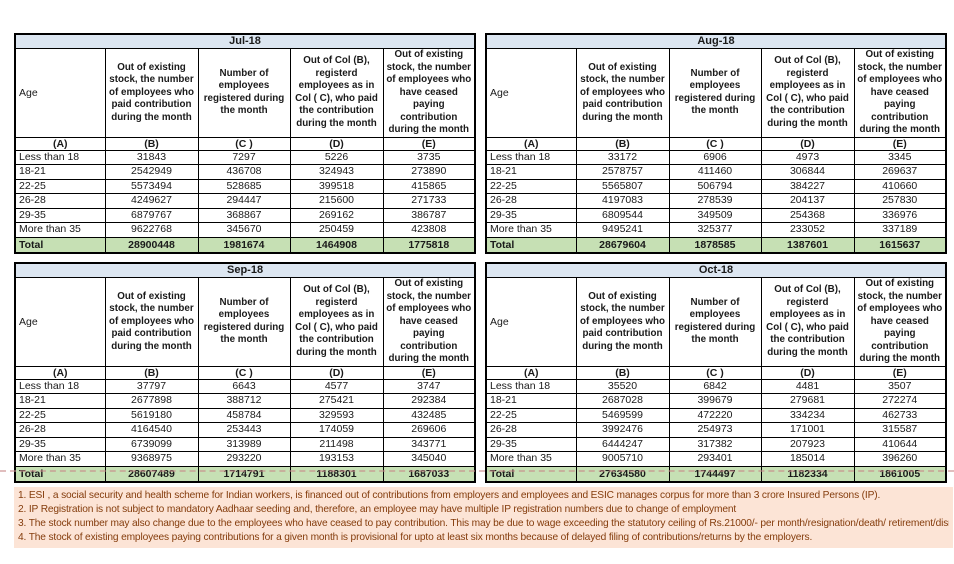 This screenshot has height=564, width=954. Describe the element at coordinates (715, 459) in the screenshot. I see `value-cell: 293401` at that location.